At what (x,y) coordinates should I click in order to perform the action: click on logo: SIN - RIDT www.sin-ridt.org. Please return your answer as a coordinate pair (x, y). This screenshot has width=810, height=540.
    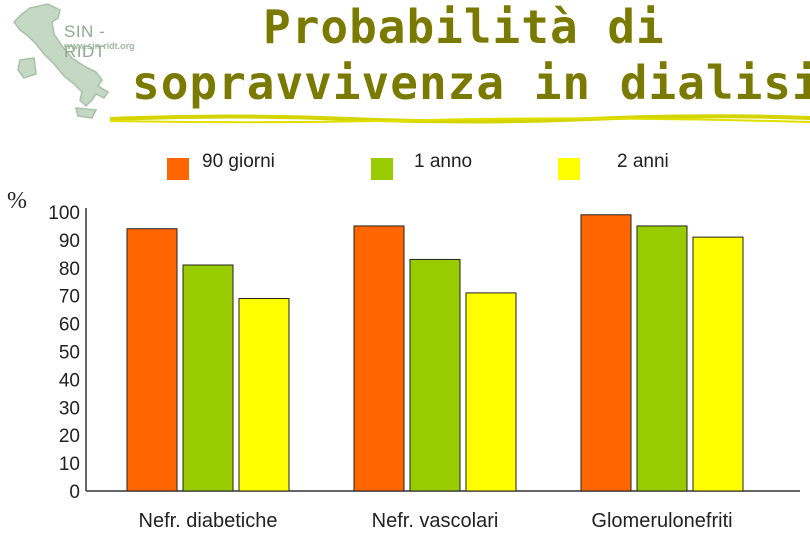
    Looking at the image, I should click on (75, 65).